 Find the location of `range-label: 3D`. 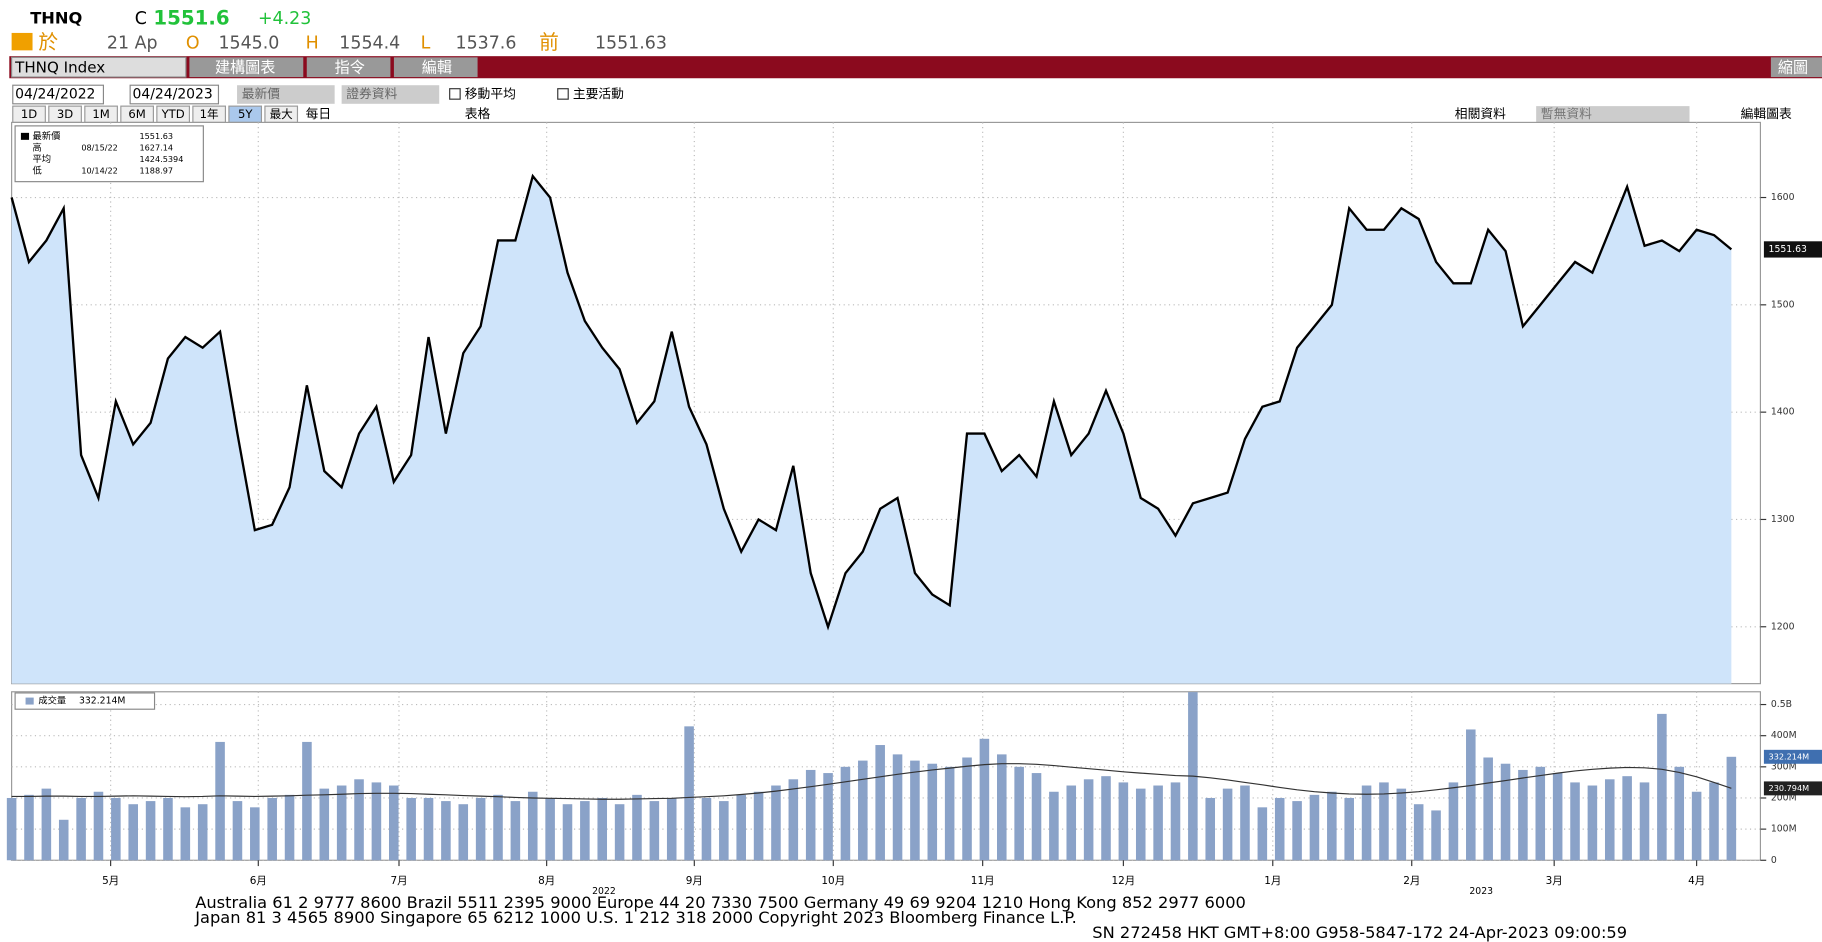

range-label: 3D is located at coordinates (65, 114).